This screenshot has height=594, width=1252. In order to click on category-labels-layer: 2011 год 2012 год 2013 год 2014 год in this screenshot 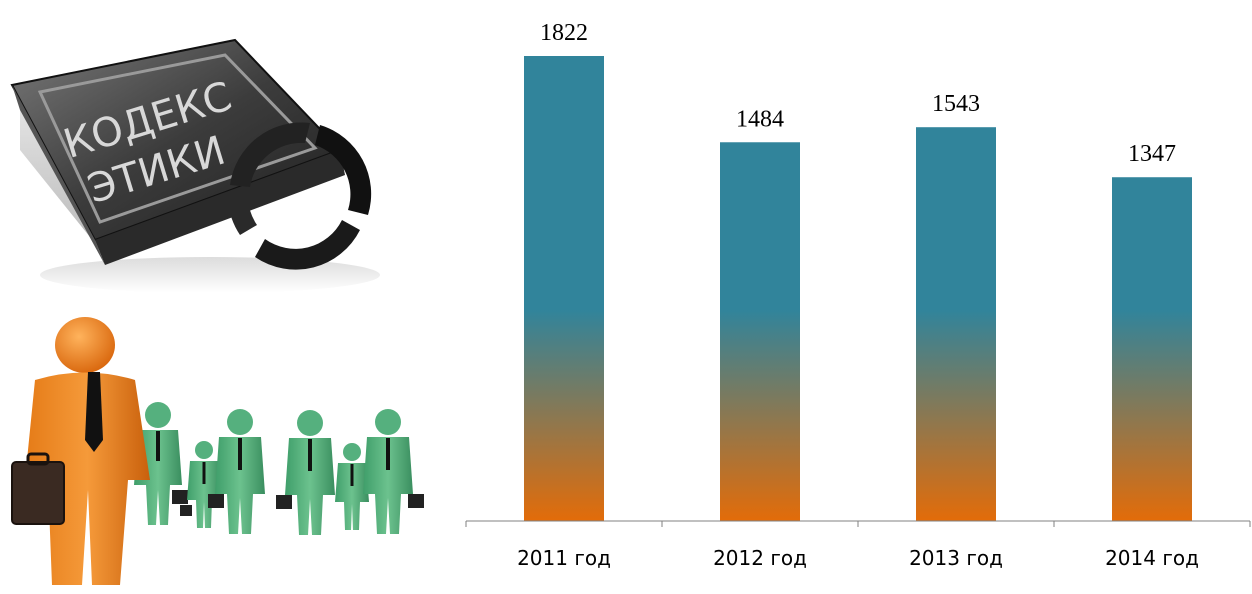, I will do `click(858, 558)`.